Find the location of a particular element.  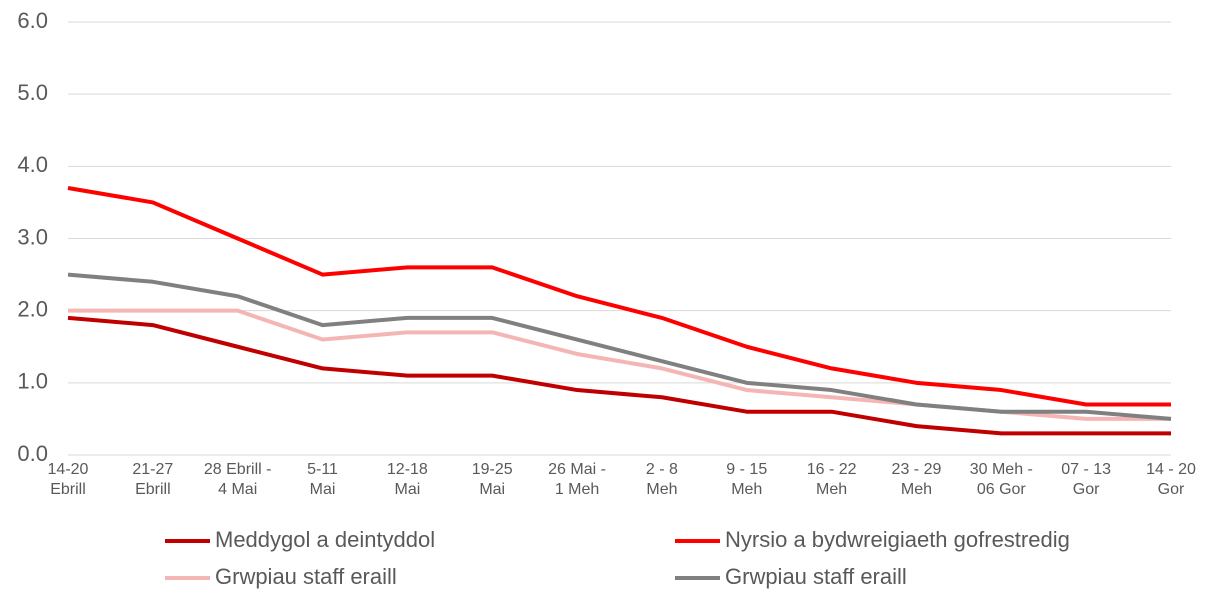

y-tick-label: 0.0 is located at coordinates (32, 453).